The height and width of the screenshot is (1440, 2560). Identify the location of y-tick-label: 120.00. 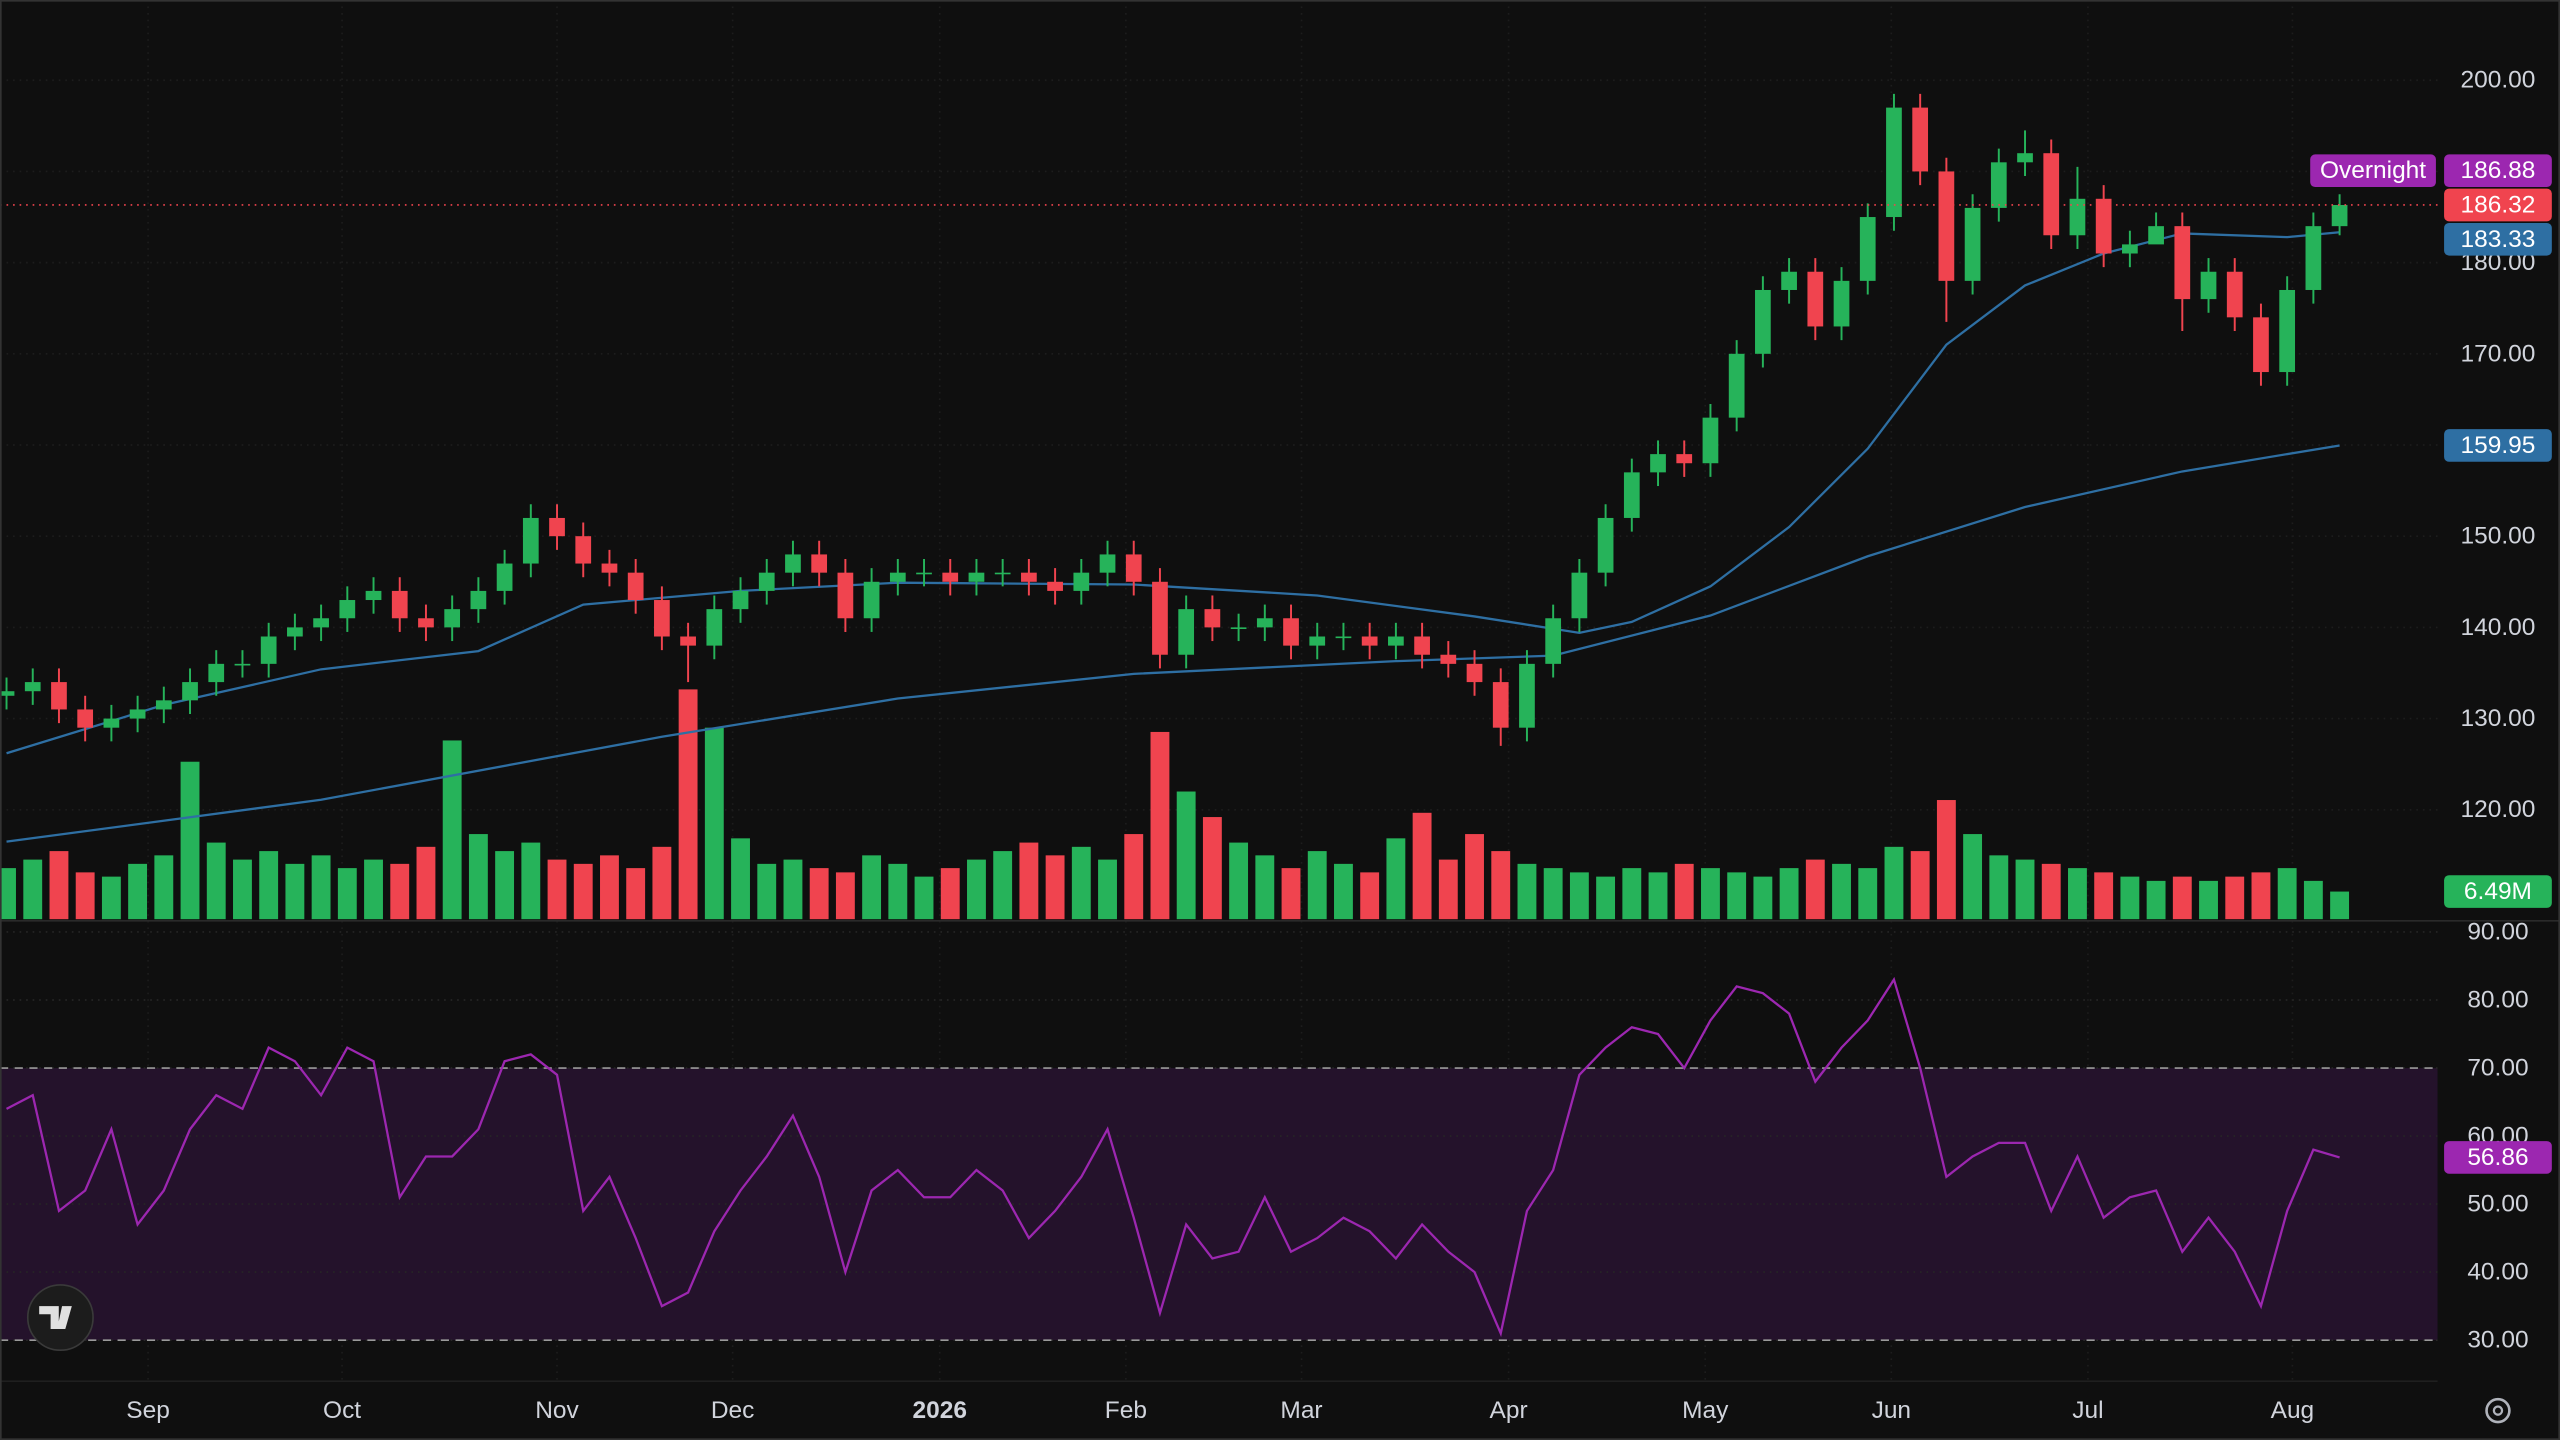
(2498, 809).